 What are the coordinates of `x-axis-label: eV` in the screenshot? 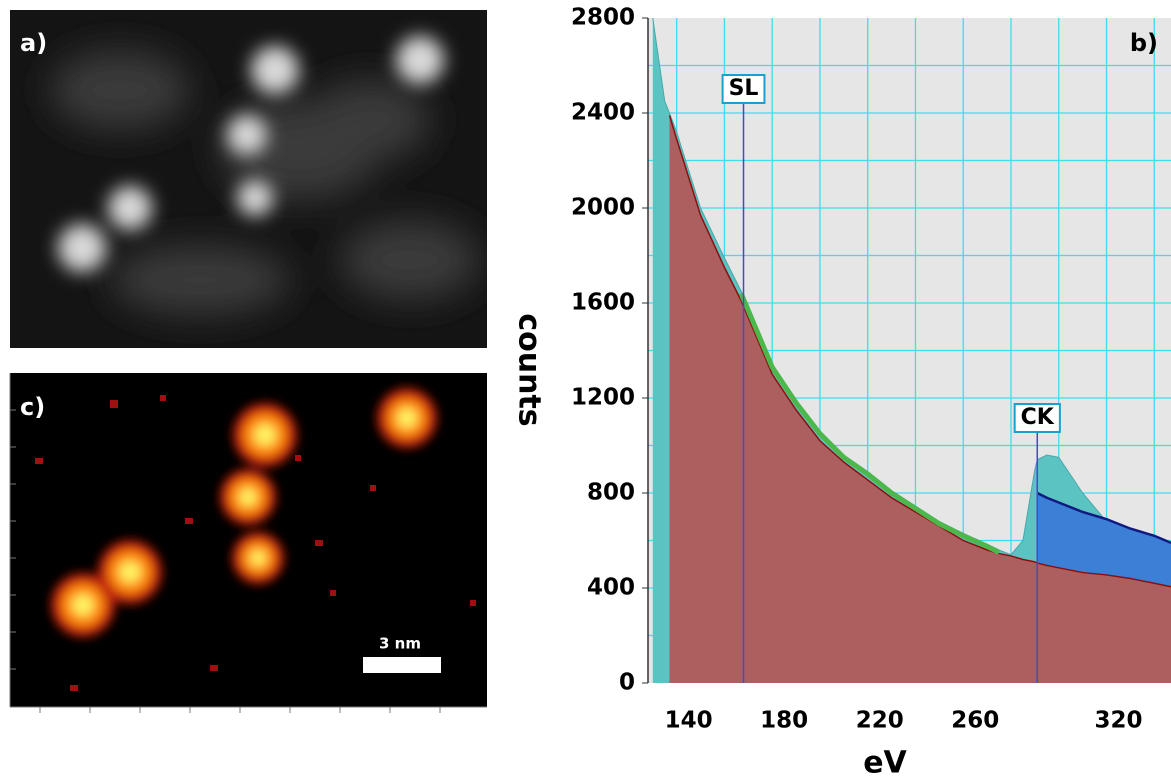 It's located at (885, 763).